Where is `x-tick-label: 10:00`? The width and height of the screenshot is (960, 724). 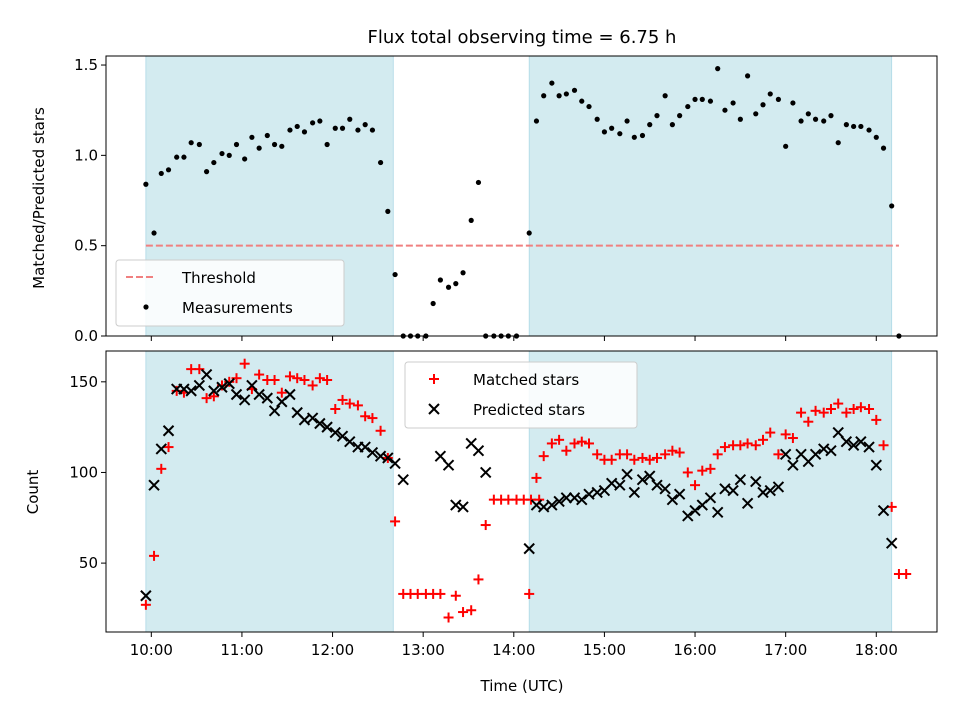
x-tick-label: 10:00 is located at coordinates (151, 650).